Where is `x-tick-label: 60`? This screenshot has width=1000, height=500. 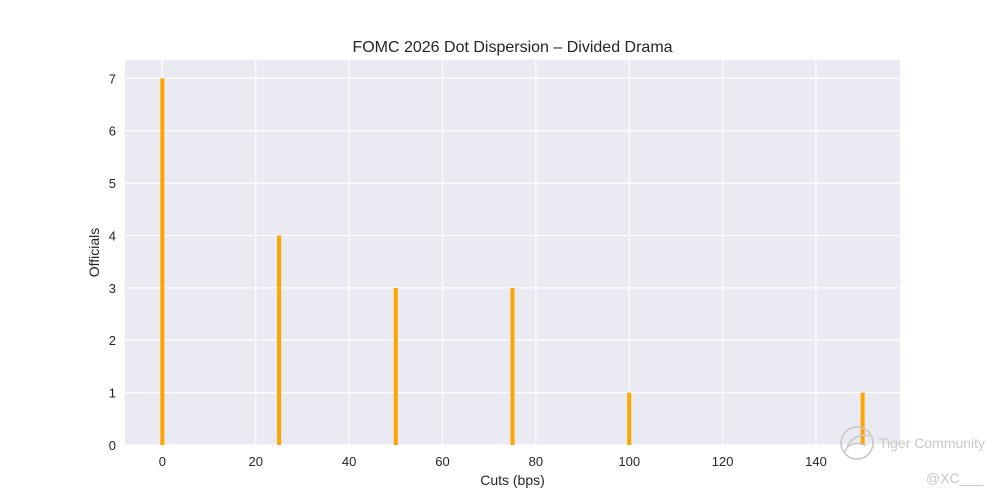
x-tick-label: 60 is located at coordinates (442, 461).